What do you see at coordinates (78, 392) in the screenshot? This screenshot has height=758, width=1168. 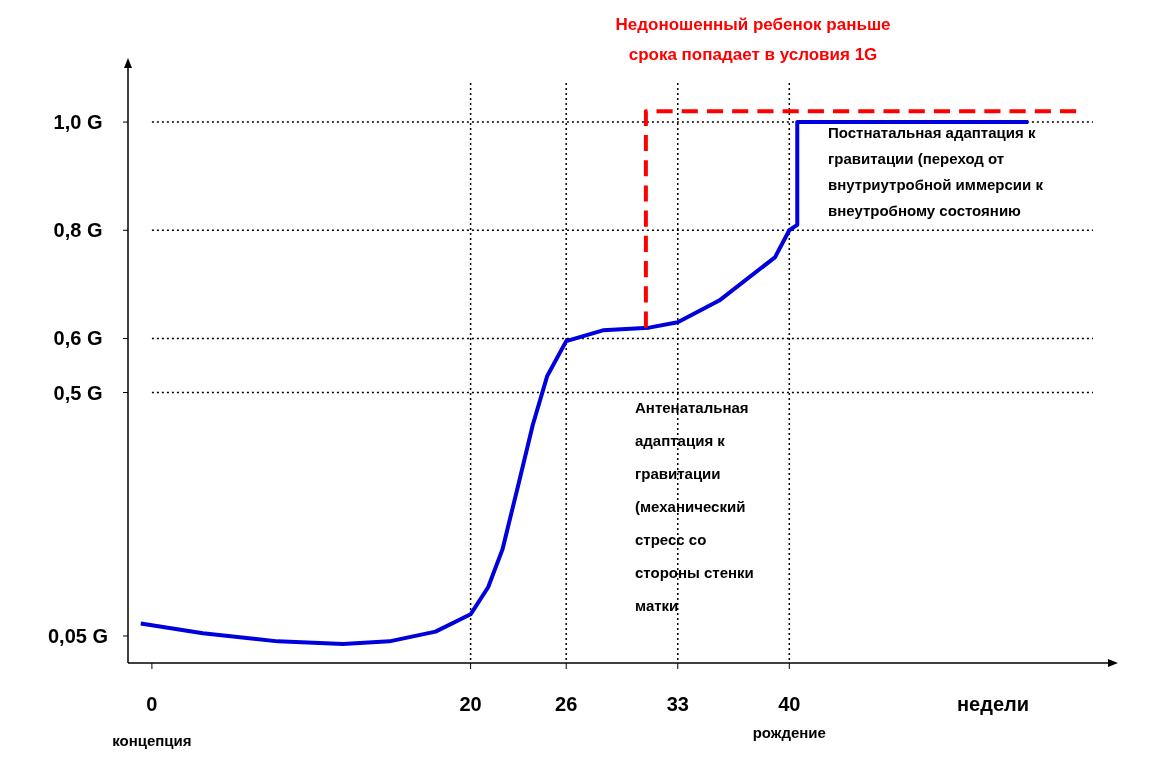 I see `y-tick-label: 0,5 G` at bounding box center [78, 392].